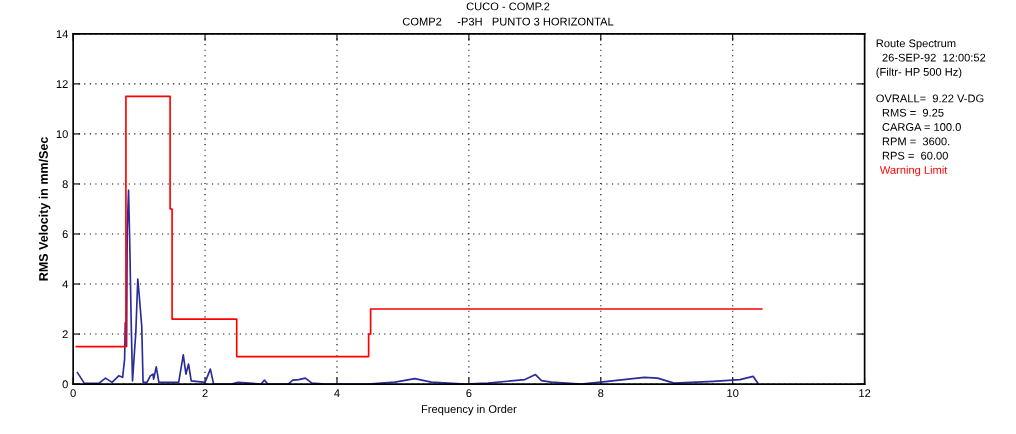 This screenshot has width=1016, height=434. I want to click on text: CARGA = 100.0, so click(921, 127).